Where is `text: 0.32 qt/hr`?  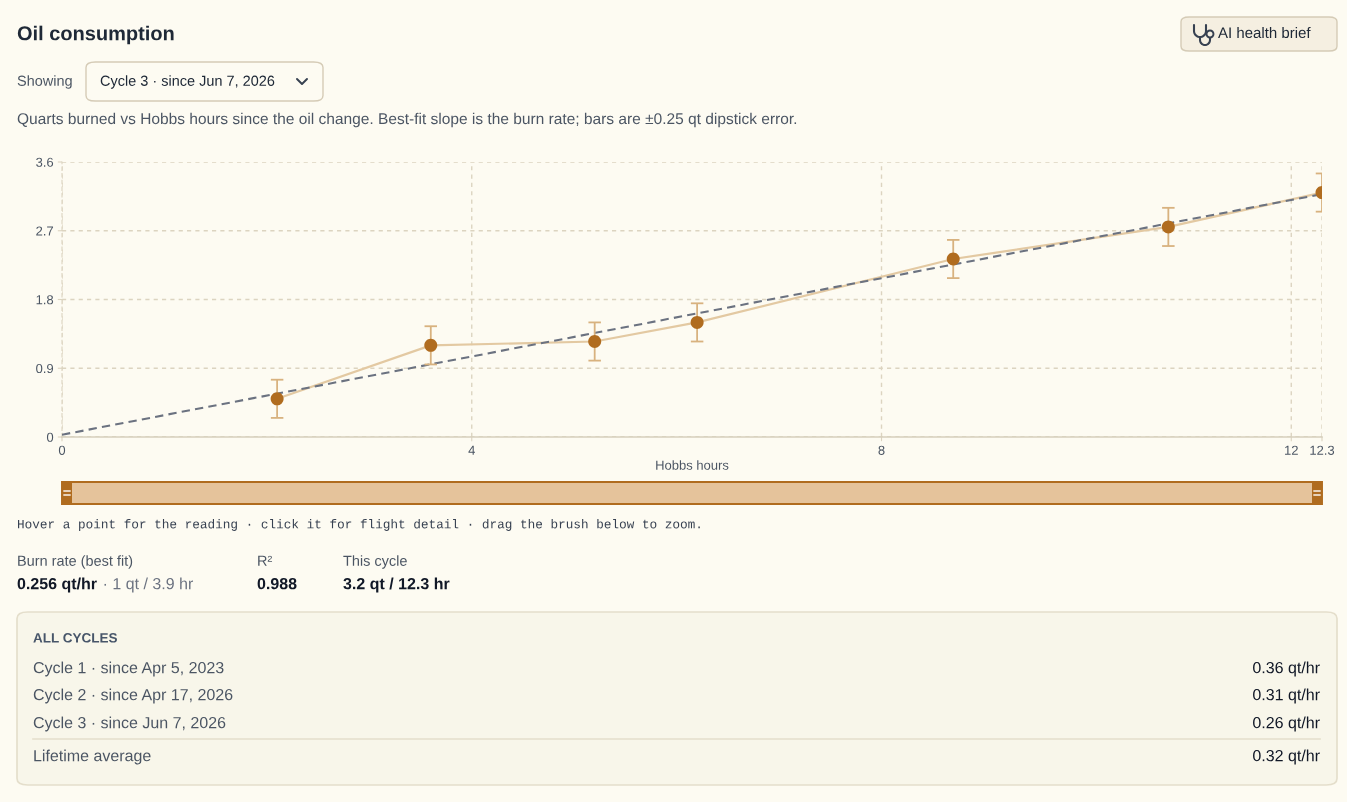
text: 0.32 qt/hr is located at coordinates (1286, 757).